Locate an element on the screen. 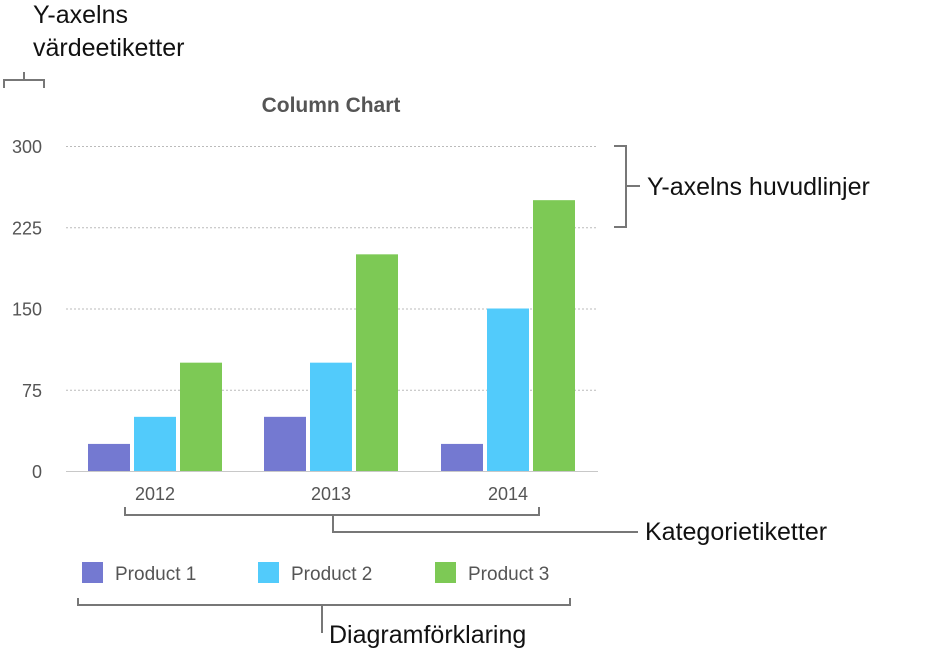  annotation-gridlines-bracket is located at coordinates (627, 186).